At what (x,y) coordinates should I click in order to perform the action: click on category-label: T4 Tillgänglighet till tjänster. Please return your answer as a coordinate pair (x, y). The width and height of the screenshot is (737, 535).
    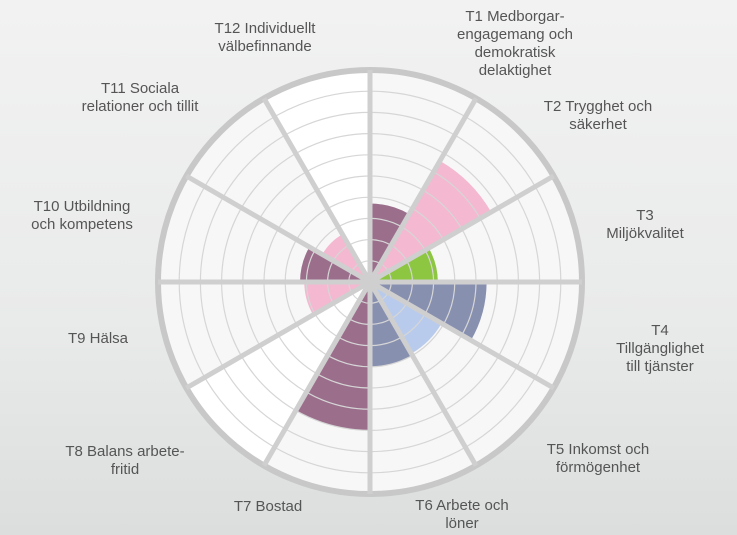
    Looking at the image, I should click on (660, 348).